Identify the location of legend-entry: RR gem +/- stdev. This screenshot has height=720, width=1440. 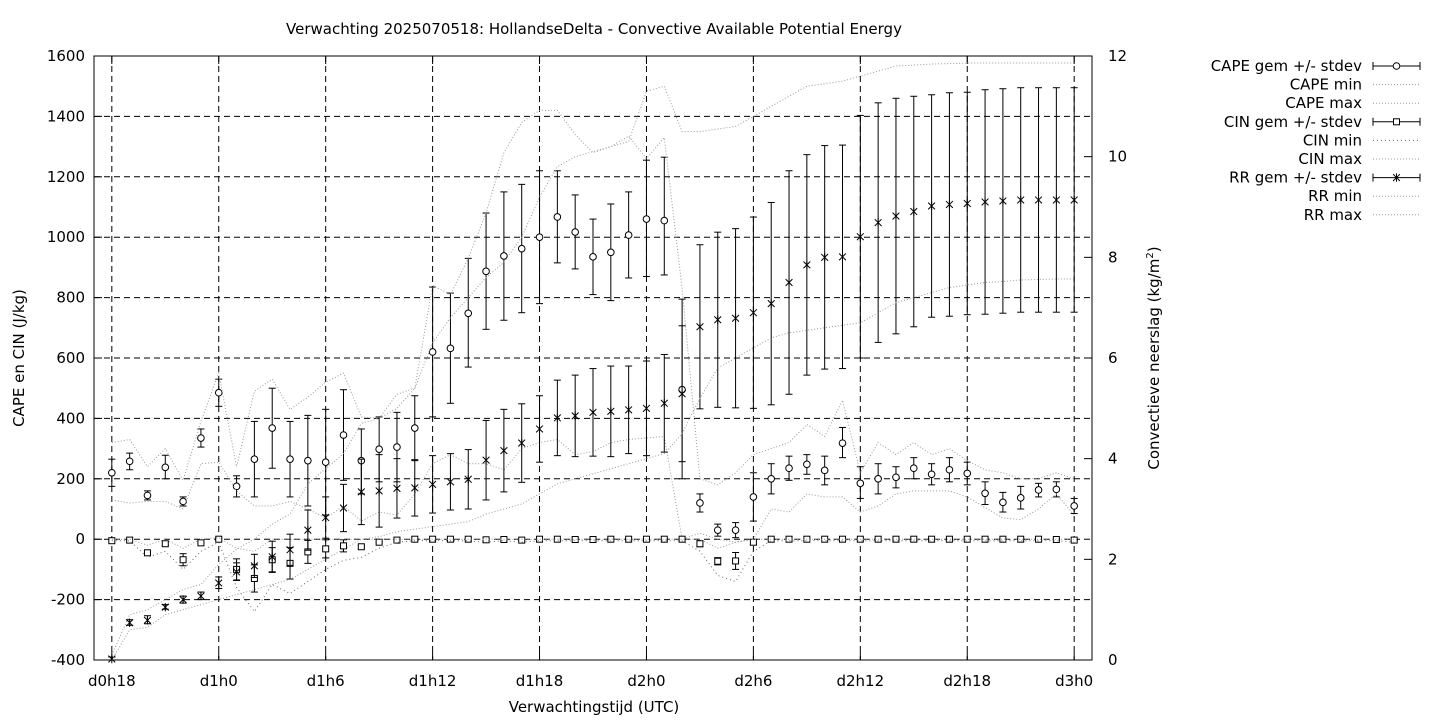
(1325, 178).